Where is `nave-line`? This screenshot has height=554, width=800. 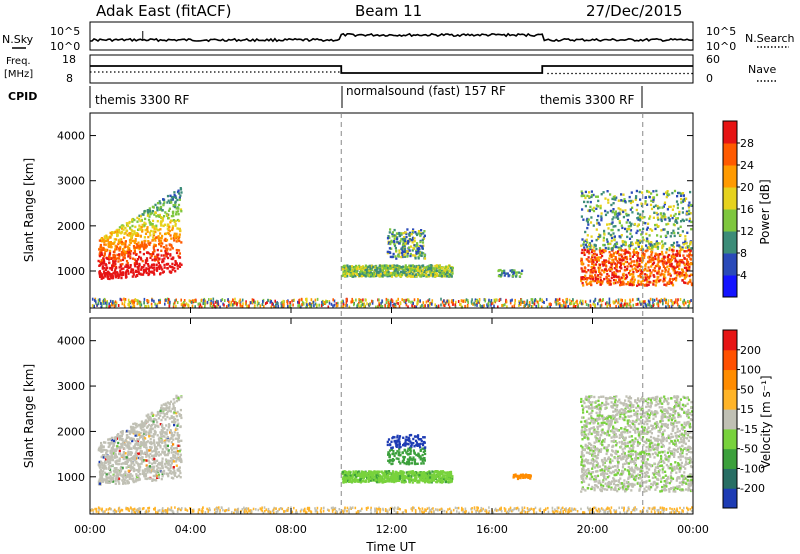
nave-line is located at coordinates (391, 73).